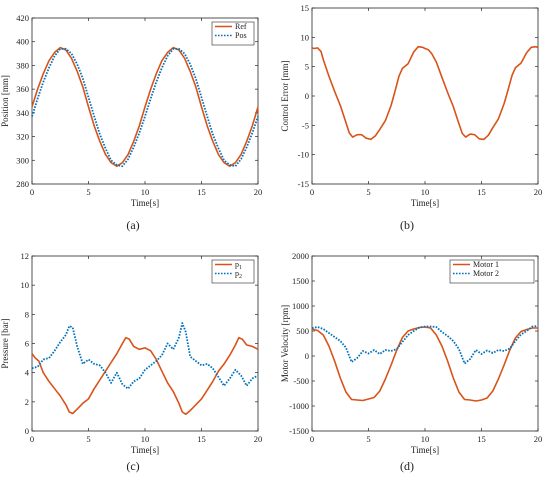 This screenshot has width=550, height=479. I want to click on y-tick-label: 280, so click(22, 184).